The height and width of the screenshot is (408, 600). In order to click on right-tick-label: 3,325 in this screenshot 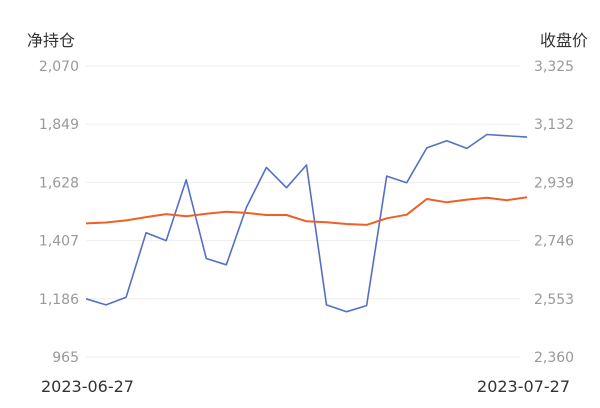, I will do `click(554, 67)`.